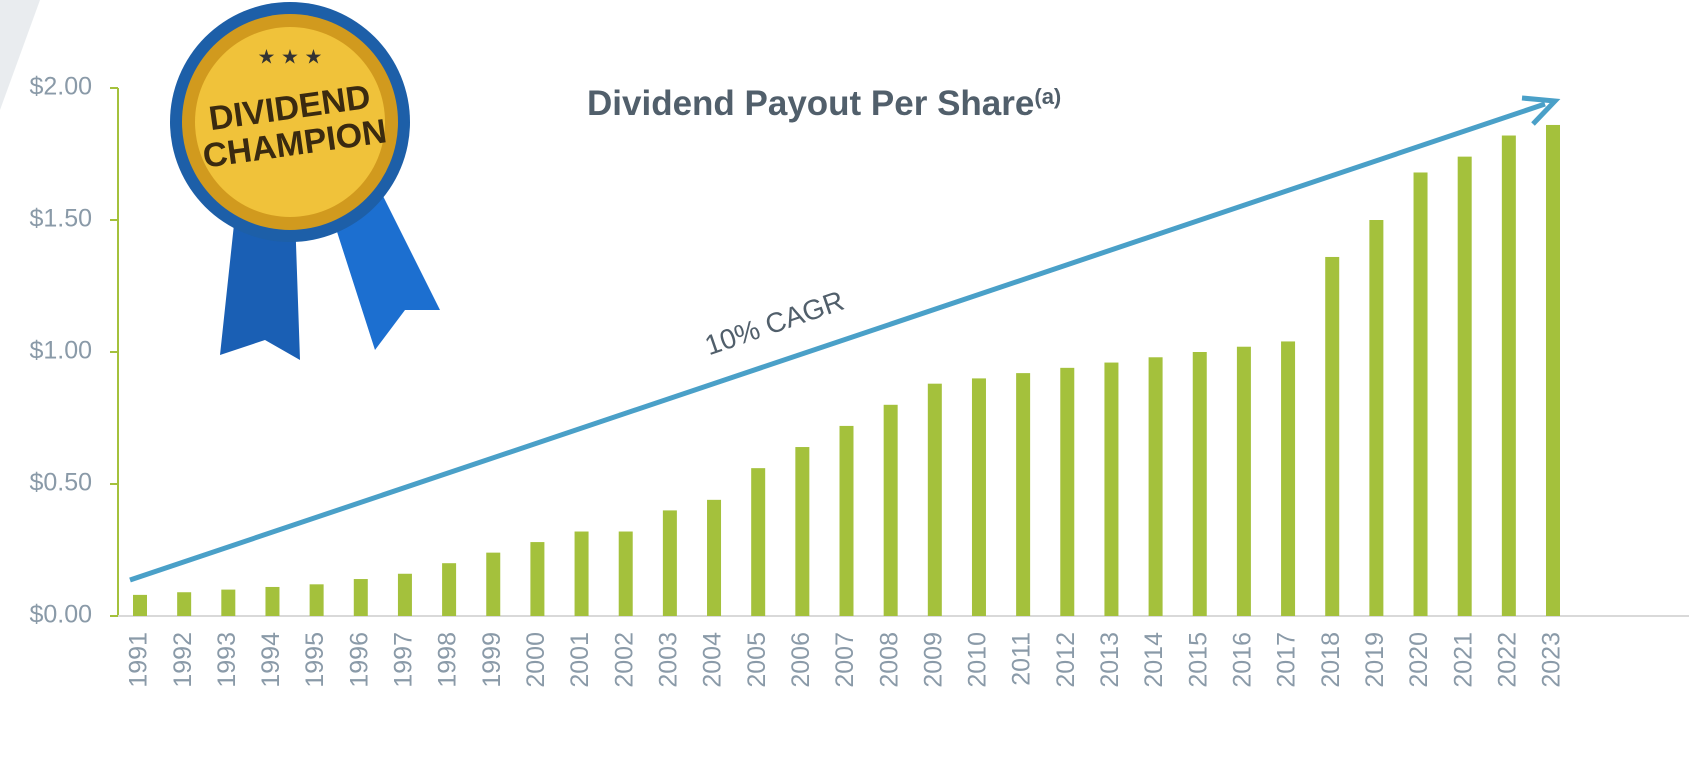  Describe the element at coordinates (227, 660) in the screenshot. I see `x-tick-label: 1993` at that location.